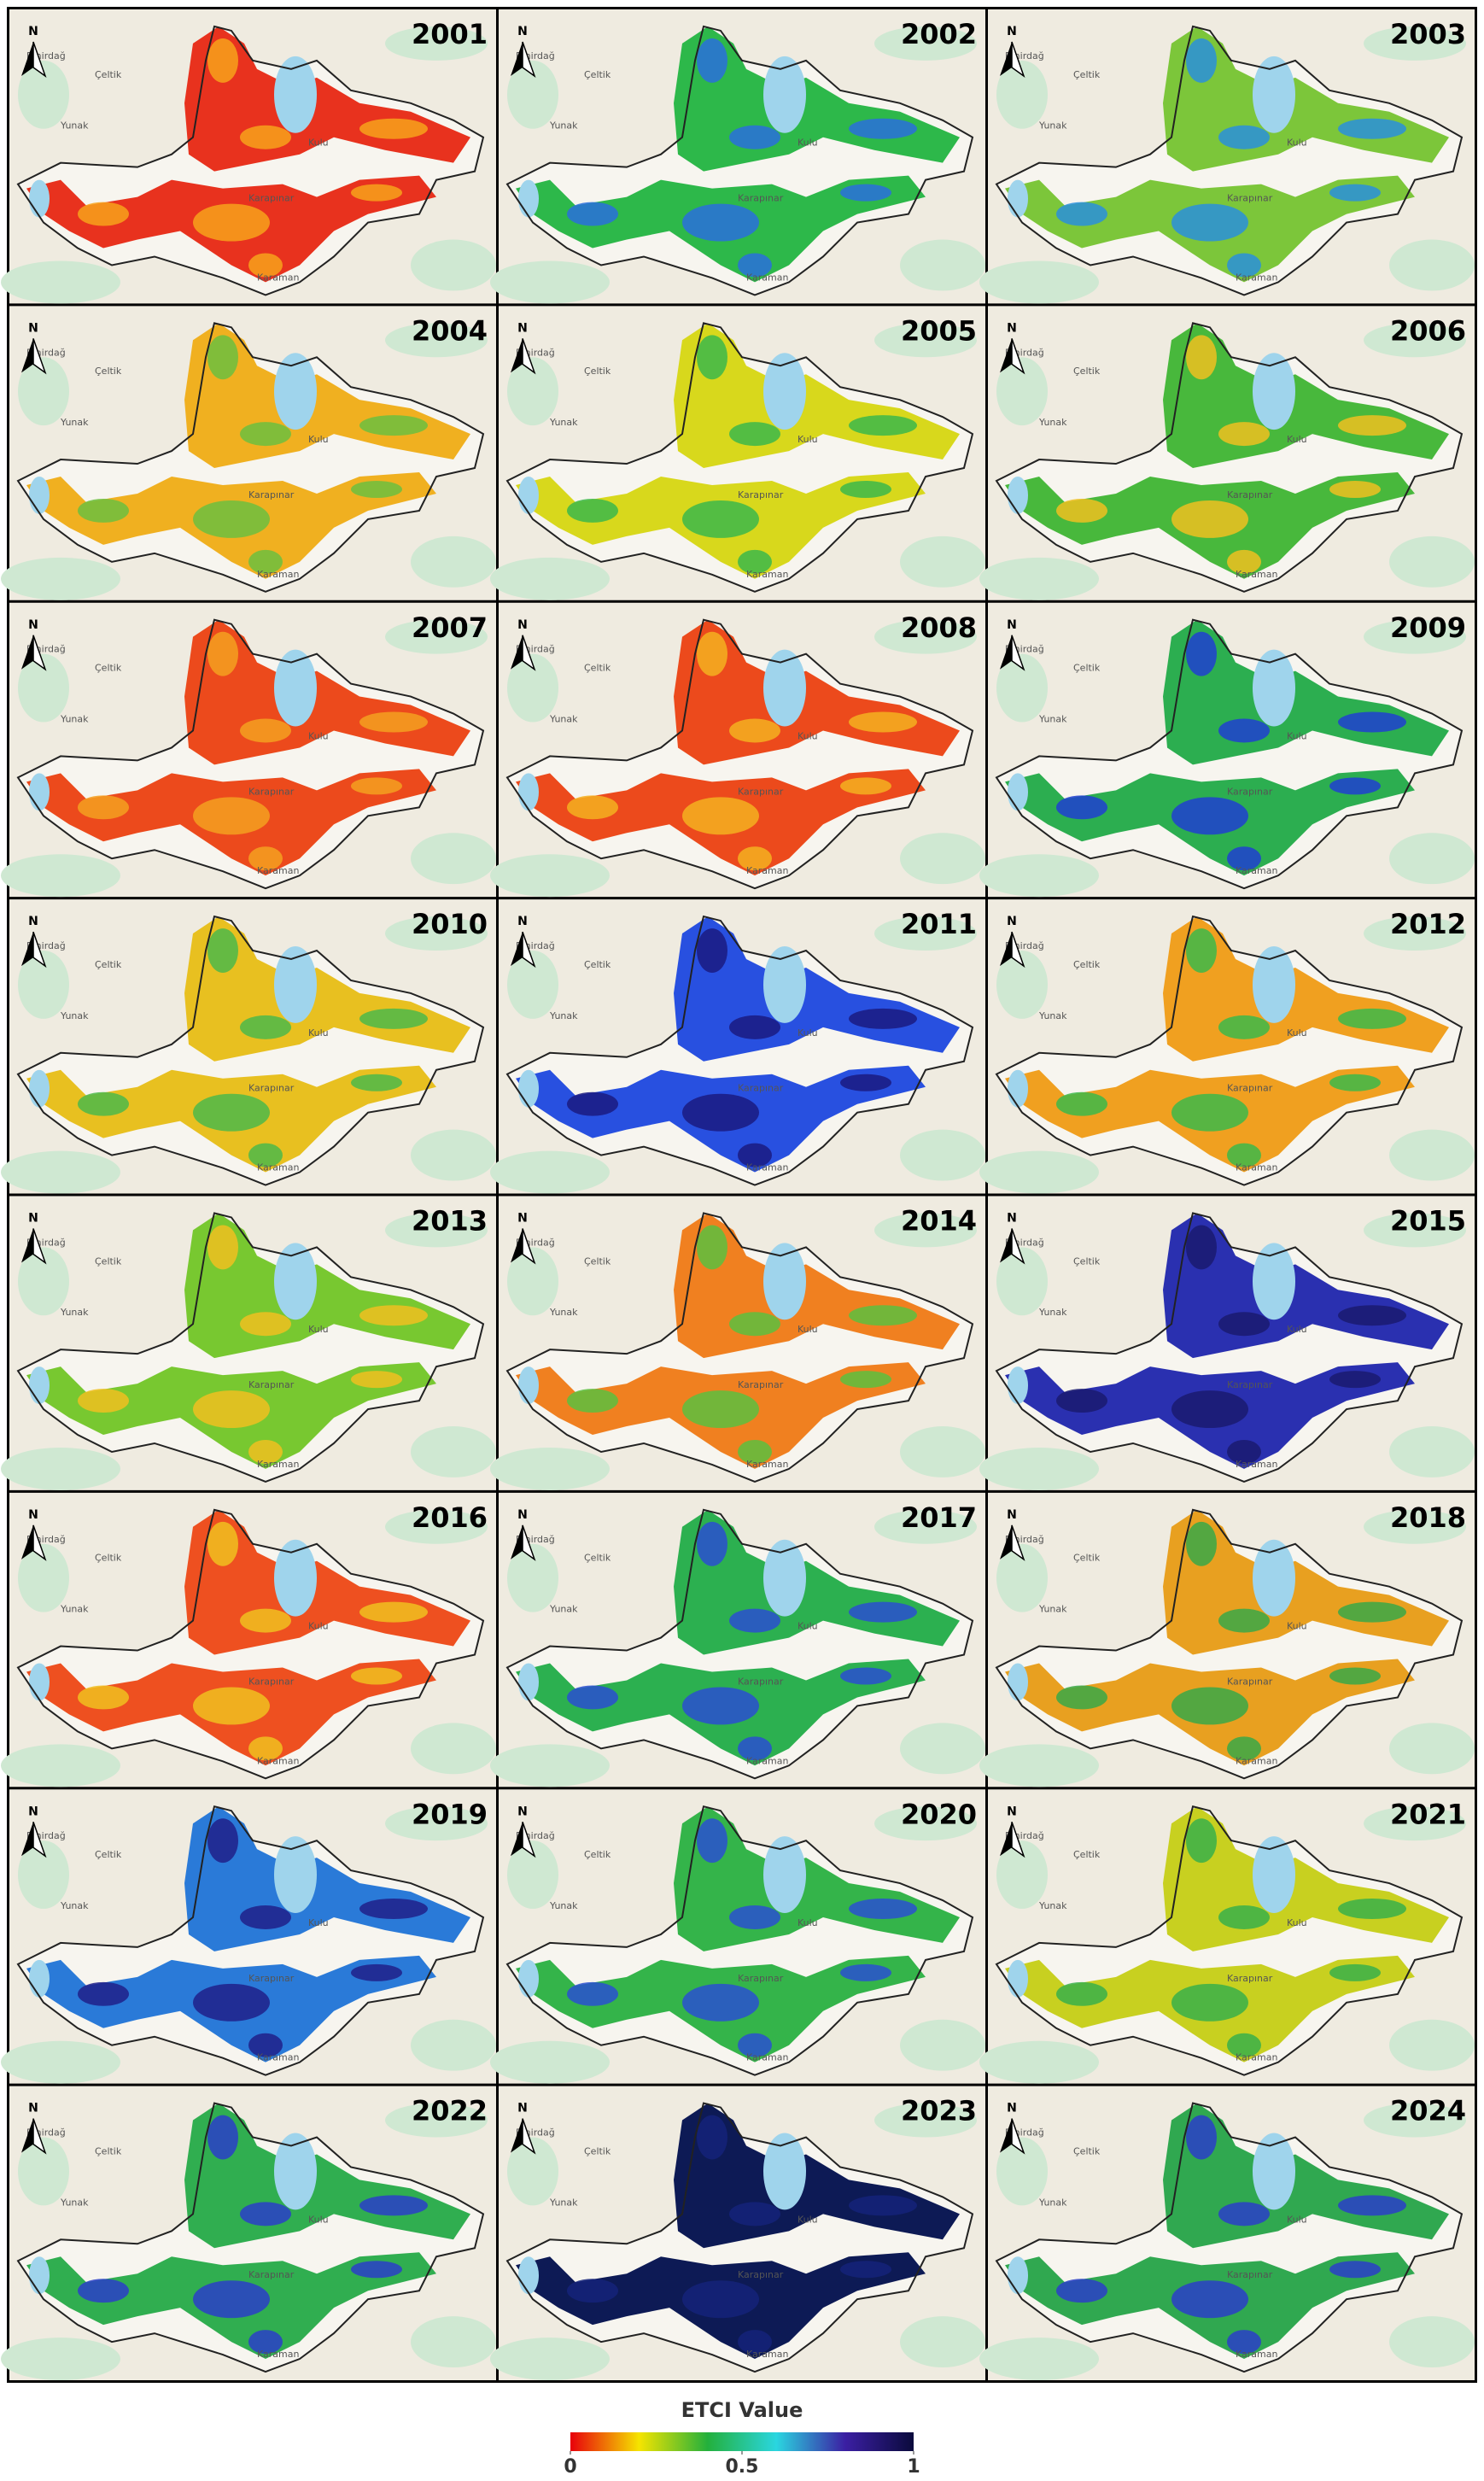 This screenshot has width=1484, height=2481. I want to click on year-label: 2020, so click(939, 1814).